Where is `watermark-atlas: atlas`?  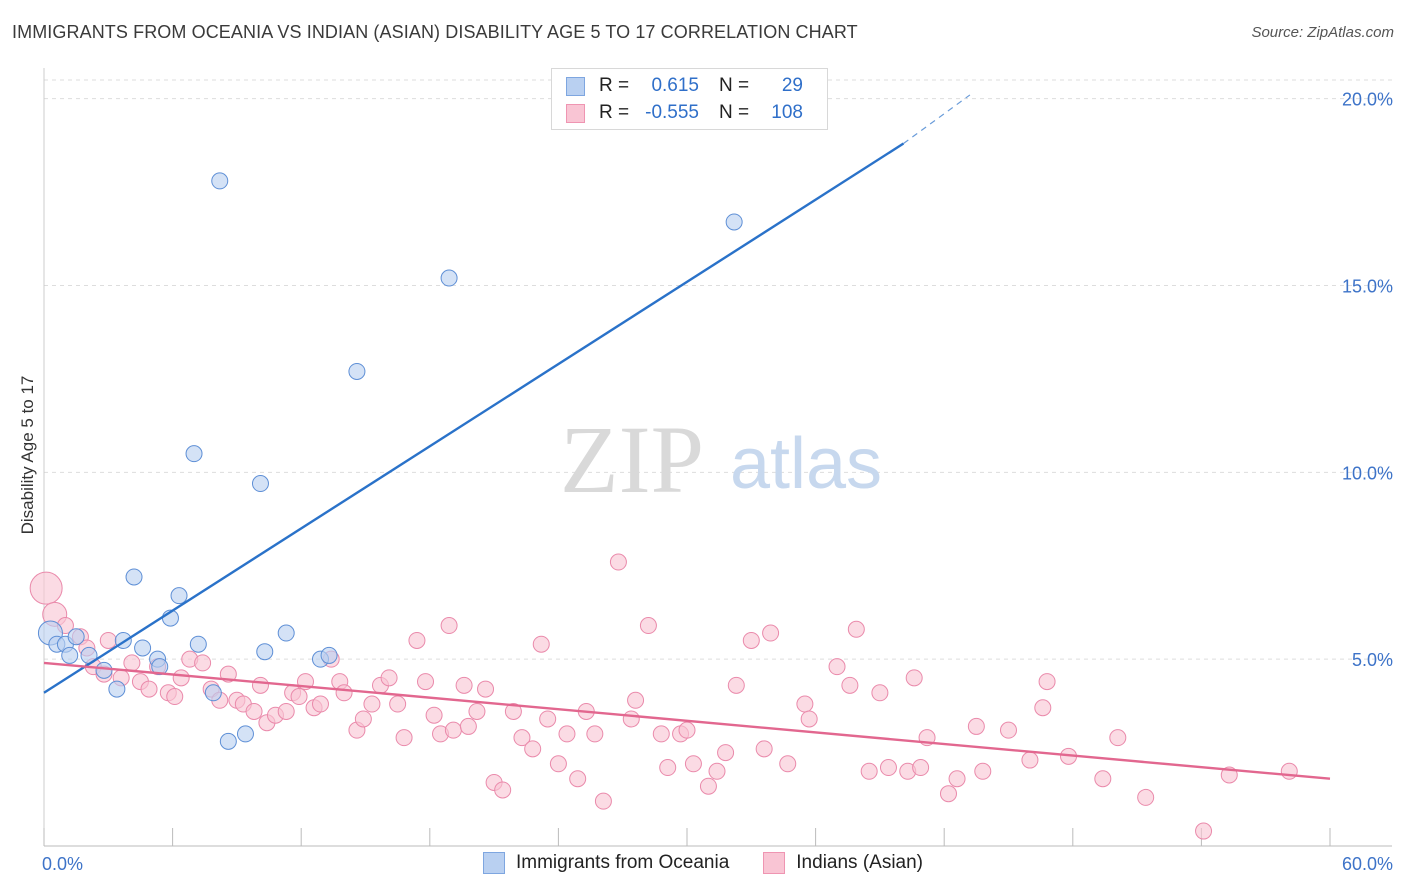 watermark-atlas: atlas is located at coordinates (806, 464).